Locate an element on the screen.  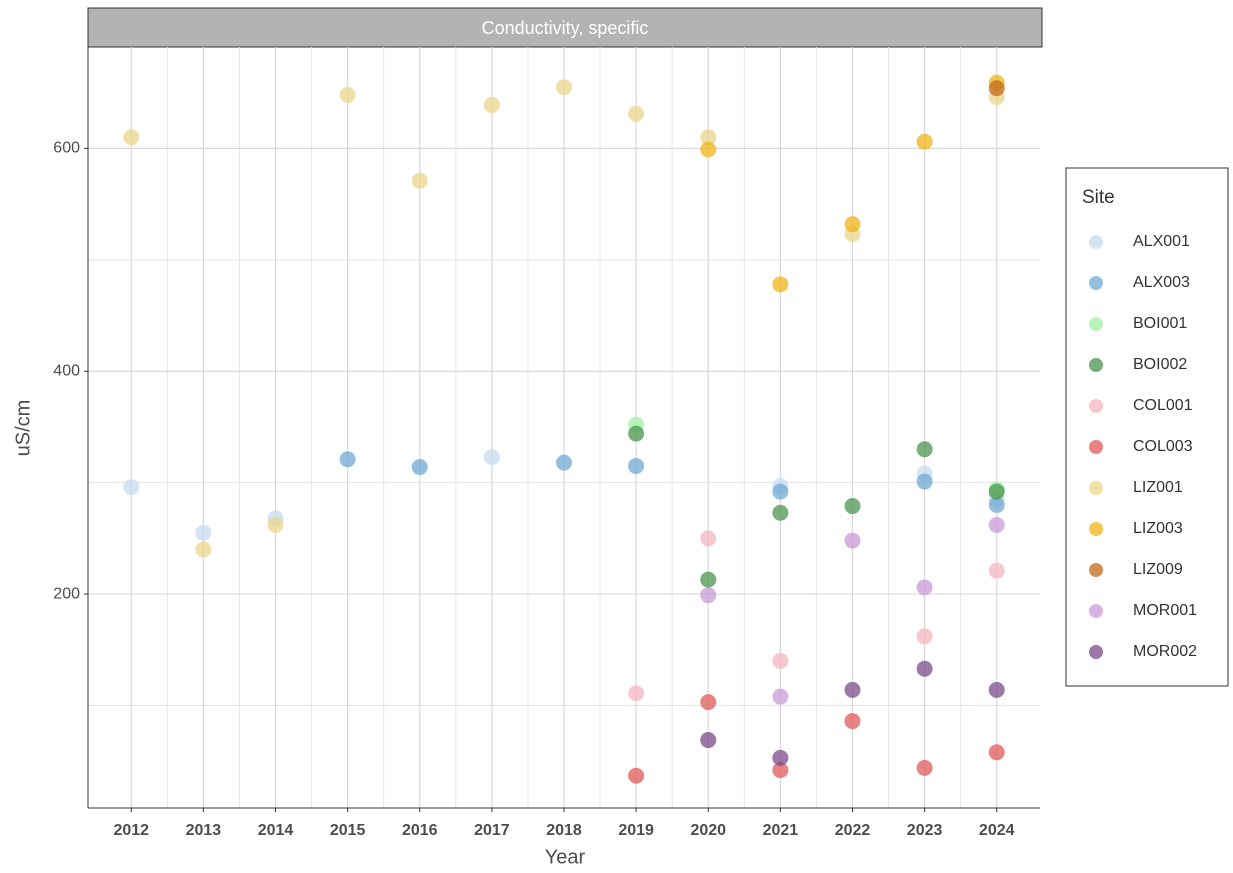
x-tick-label: 2018 is located at coordinates (564, 830).